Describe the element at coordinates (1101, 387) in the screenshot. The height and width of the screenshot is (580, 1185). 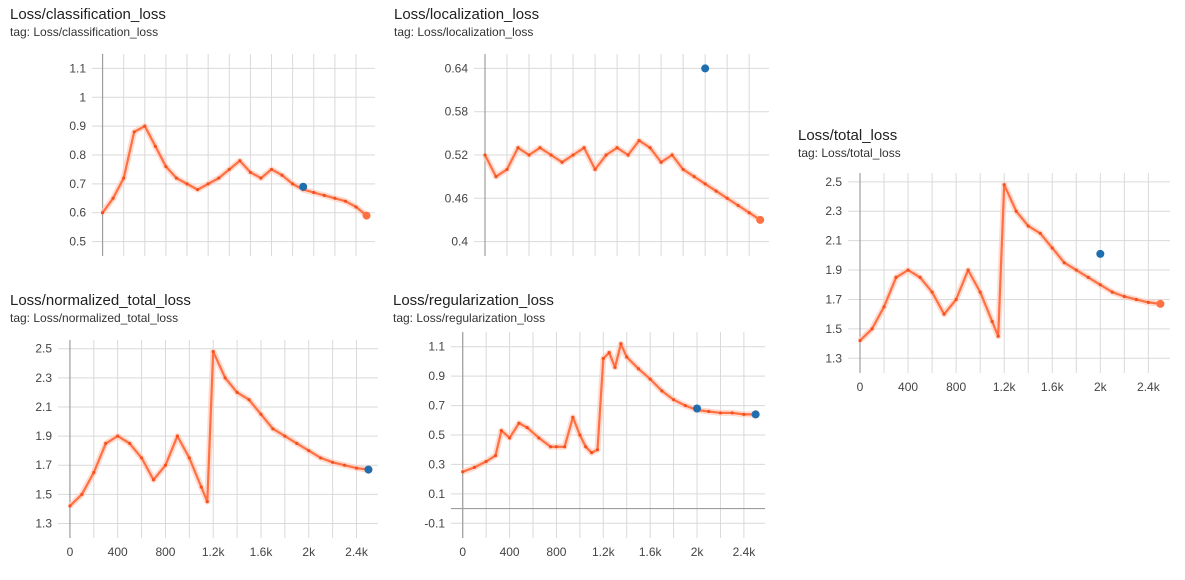
I see `x-tick-label: 2k` at that location.